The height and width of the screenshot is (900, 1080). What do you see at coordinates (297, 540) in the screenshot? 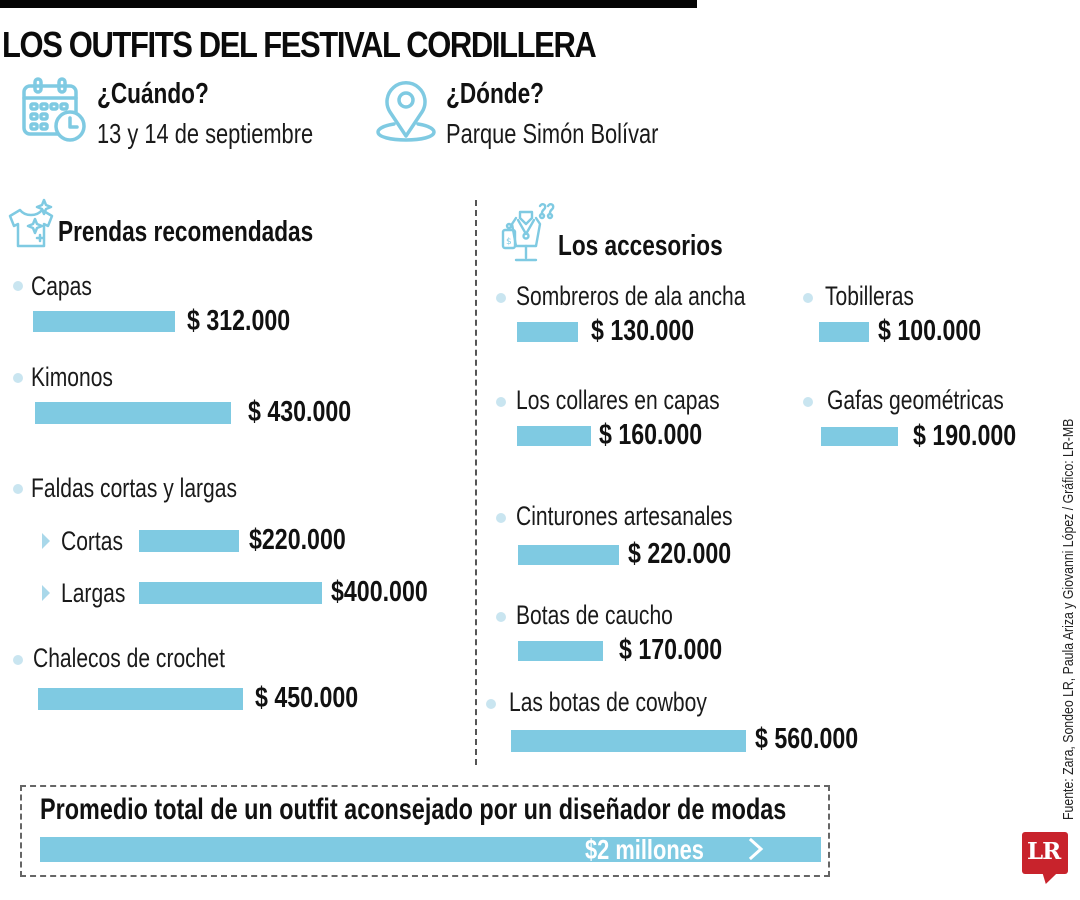
I see `price-cortas: $220.000` at bounding box center [297, 540].